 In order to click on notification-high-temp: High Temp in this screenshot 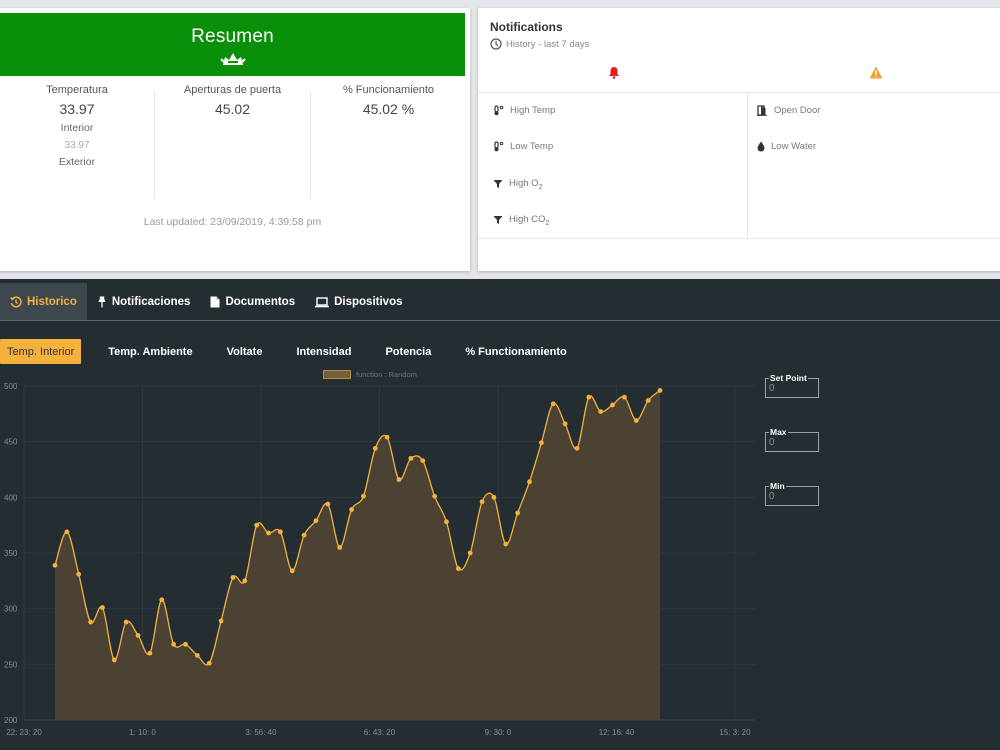, I will do `click(524, 110)`.